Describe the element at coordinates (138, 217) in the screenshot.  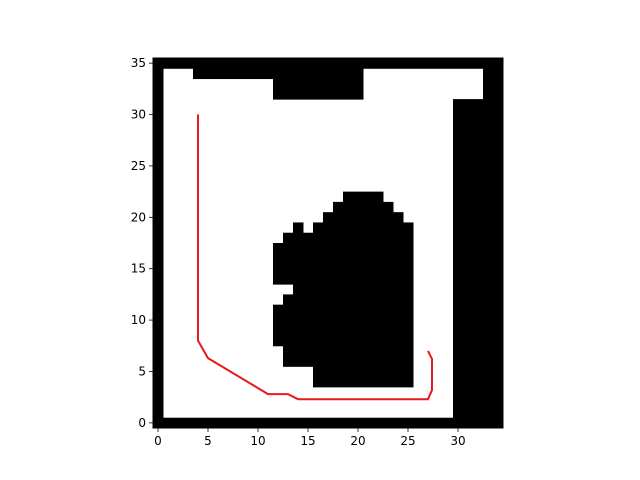
I see `y-tick-label: 20` at that location.